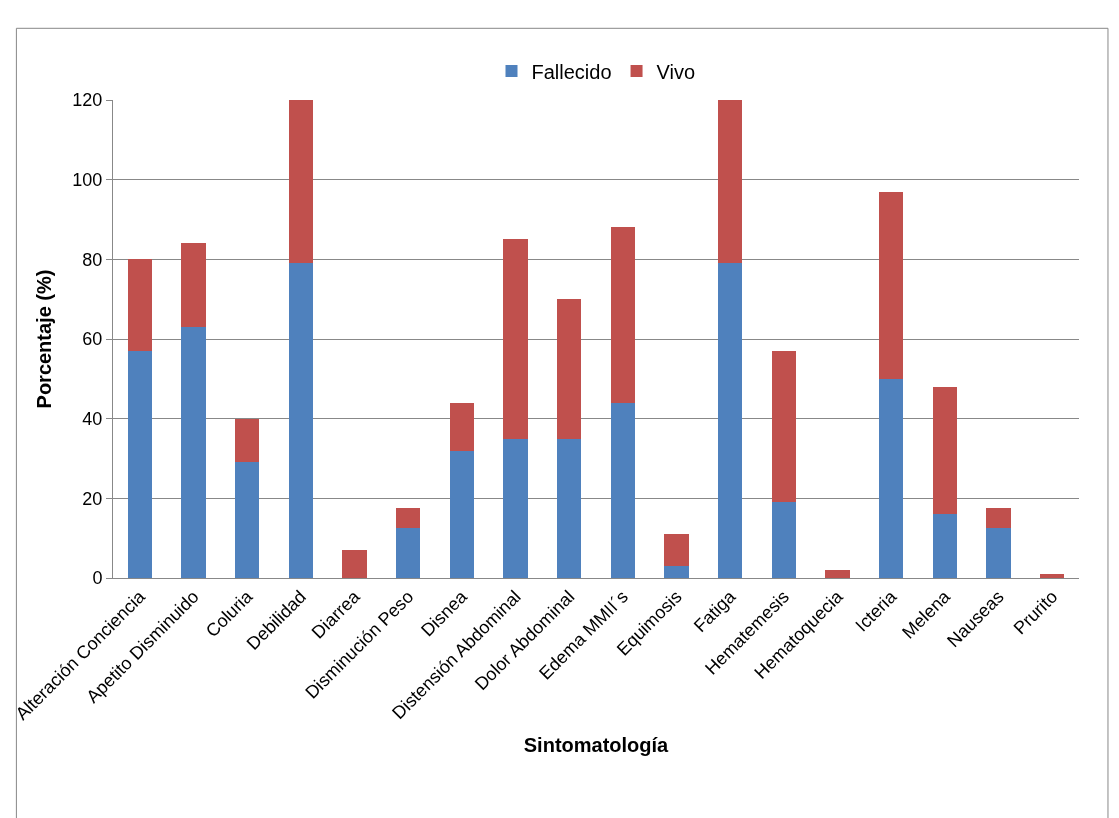  I want to click on y-tick-label: 0, so click(97, 578).